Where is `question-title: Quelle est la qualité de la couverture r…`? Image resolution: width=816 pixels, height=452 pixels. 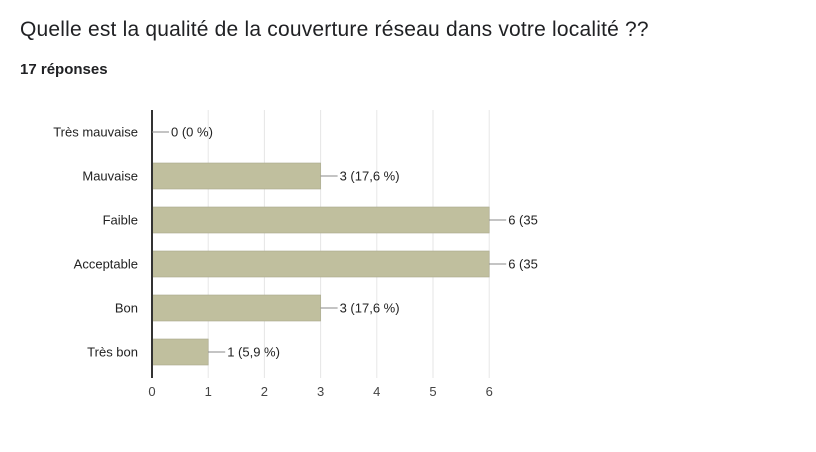
question-title: Quelle est la qualité de la couverture r… is located at coordinates (334, 29).